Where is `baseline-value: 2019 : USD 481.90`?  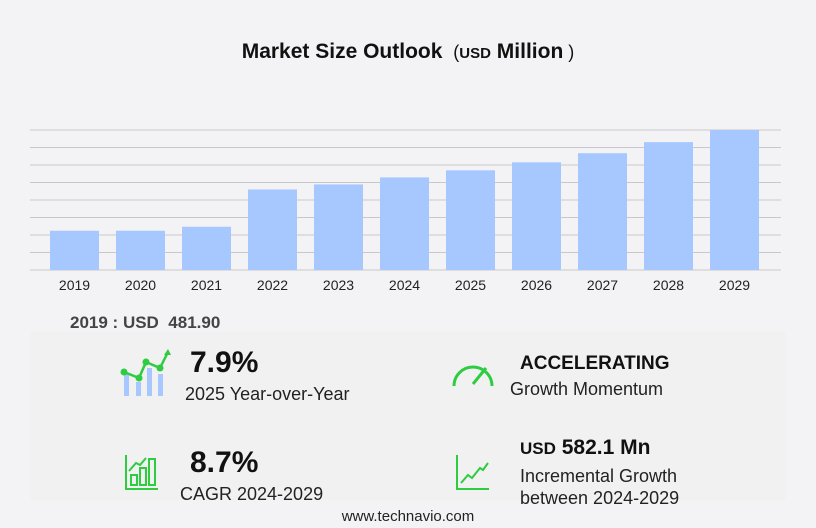 baseline-value: 2019 : USD 481.90 is located at coordinates (145, 322).